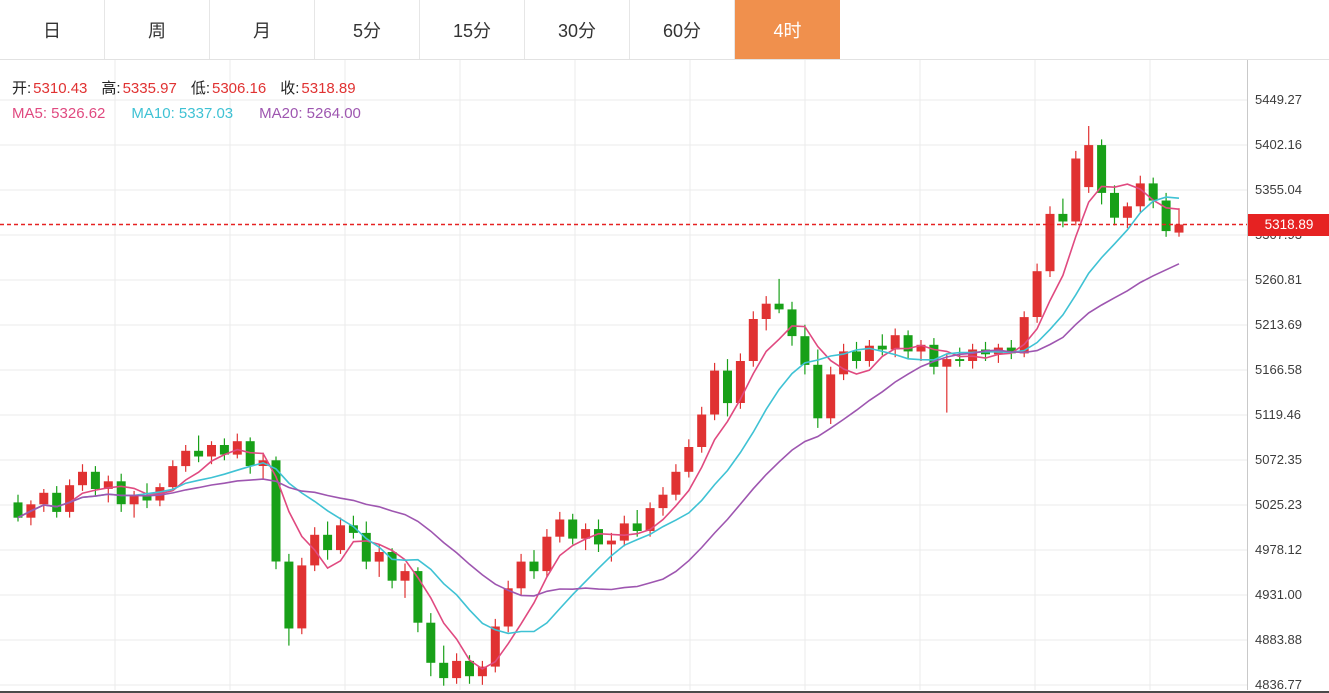 This screenshot has width=1329, height=693. What do you see at coordinates (1278, 324) in the screenshot?
I see `axis-label: 5213.69` at bounding box center [1278, 324].